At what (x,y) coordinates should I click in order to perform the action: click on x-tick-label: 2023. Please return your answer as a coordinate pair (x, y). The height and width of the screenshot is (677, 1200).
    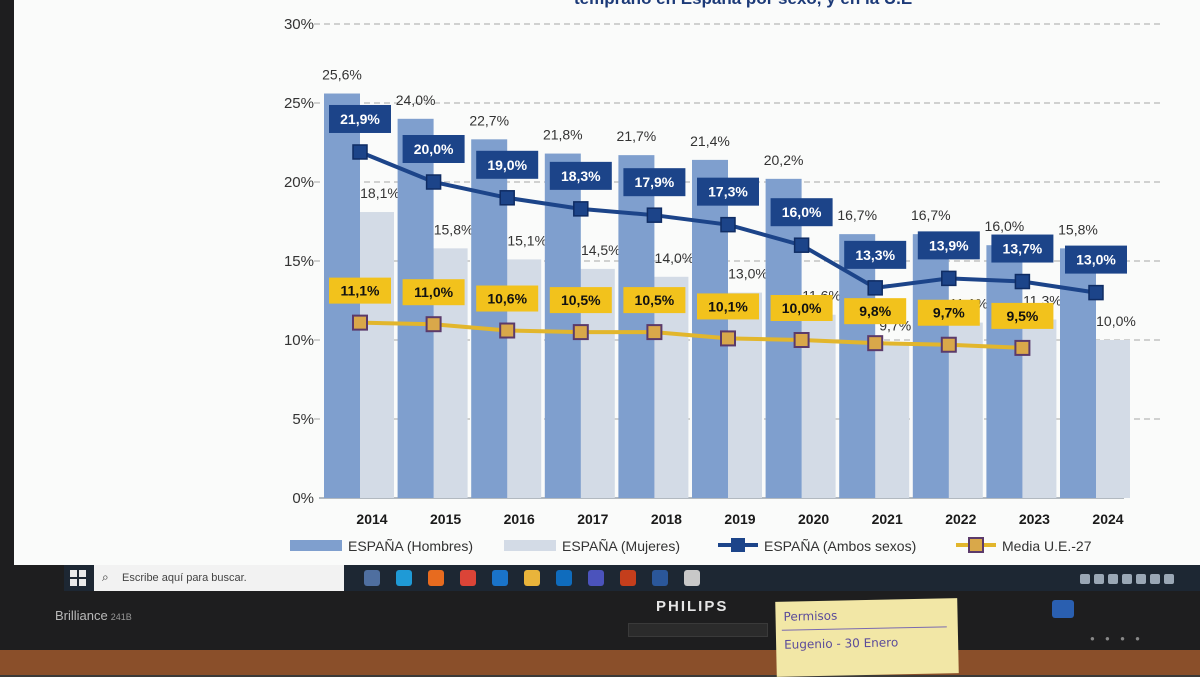
    Looking at the image, I should click on (1034, 519).